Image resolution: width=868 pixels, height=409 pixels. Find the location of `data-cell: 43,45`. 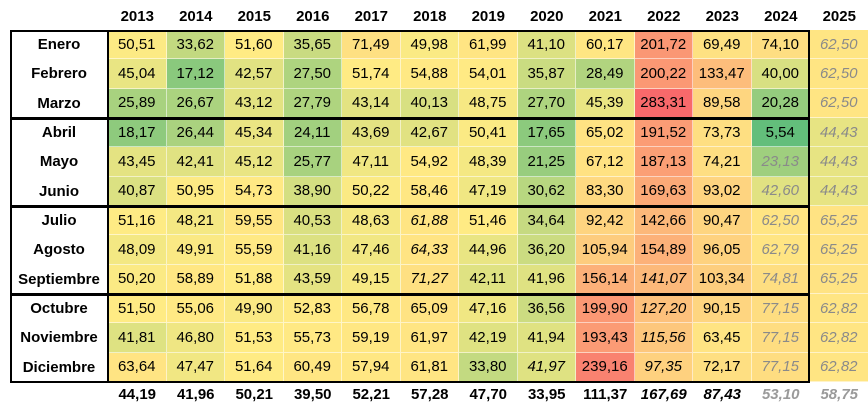

data-cell: 43,45 is located at coordinates (137, 162).